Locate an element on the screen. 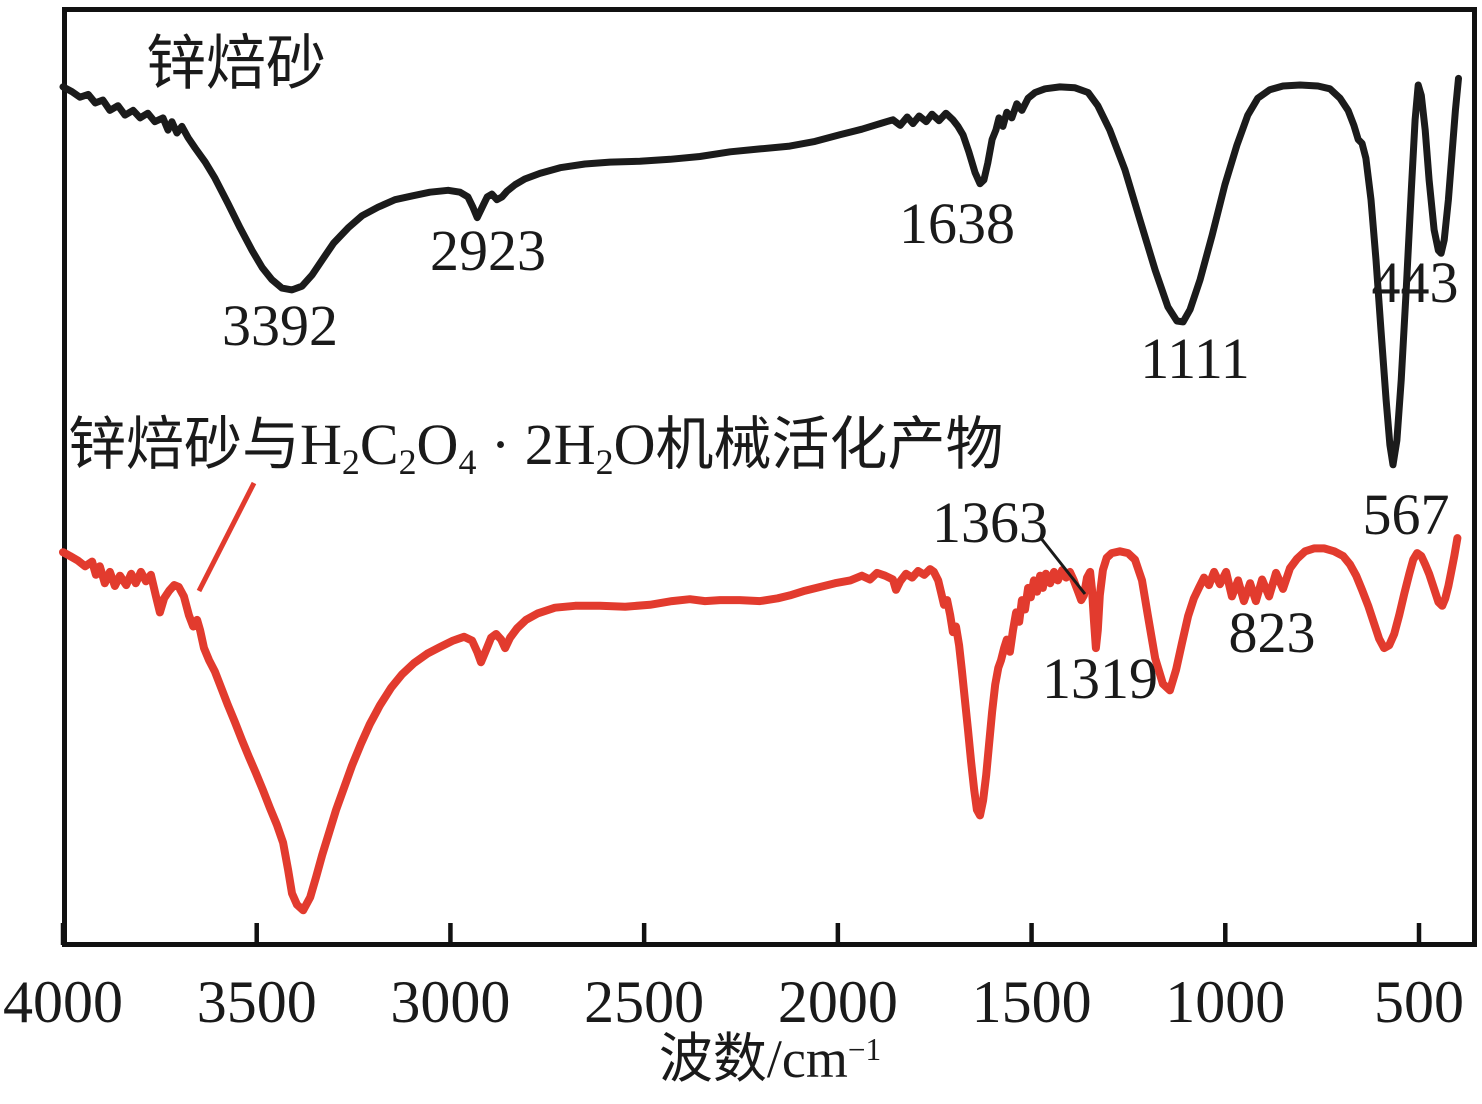  subscript-text: 4 is located at coordinates (467, 462).